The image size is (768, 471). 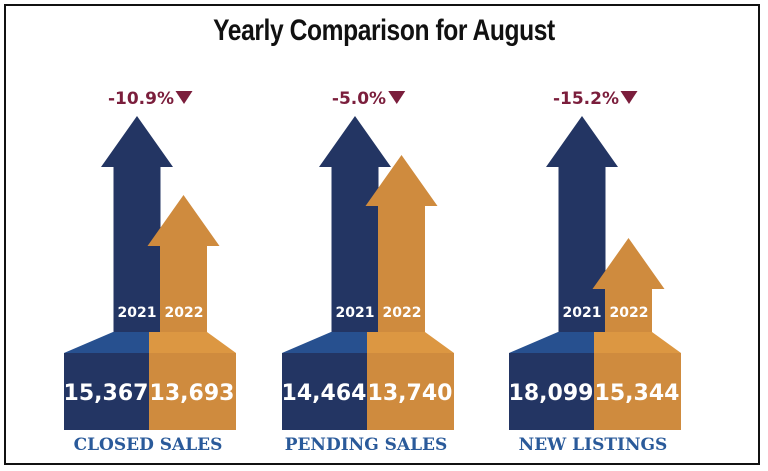 I want to click on category-label: CLOSED SALES, so click(x=148, y=445).